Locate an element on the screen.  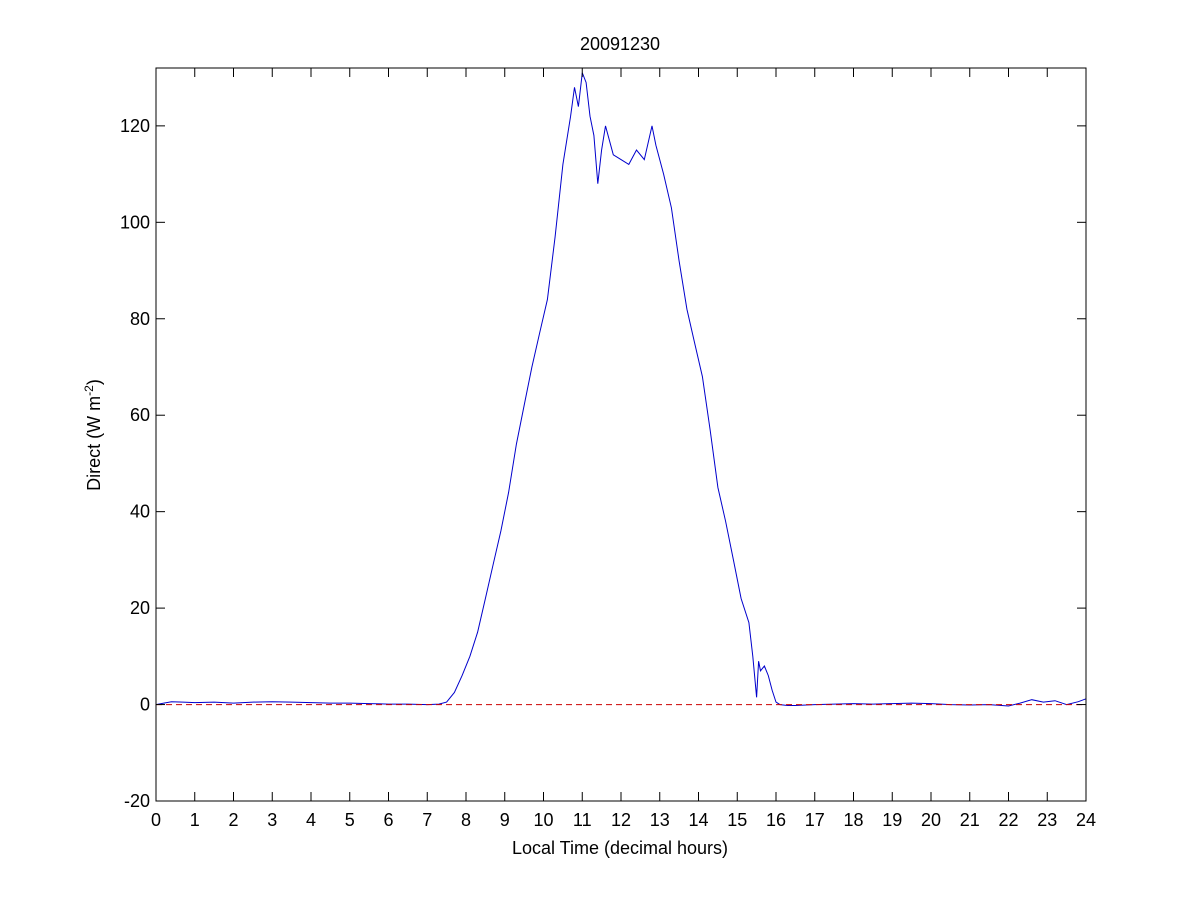
x-tick-label: 2 is located at coordinates (233, 820).